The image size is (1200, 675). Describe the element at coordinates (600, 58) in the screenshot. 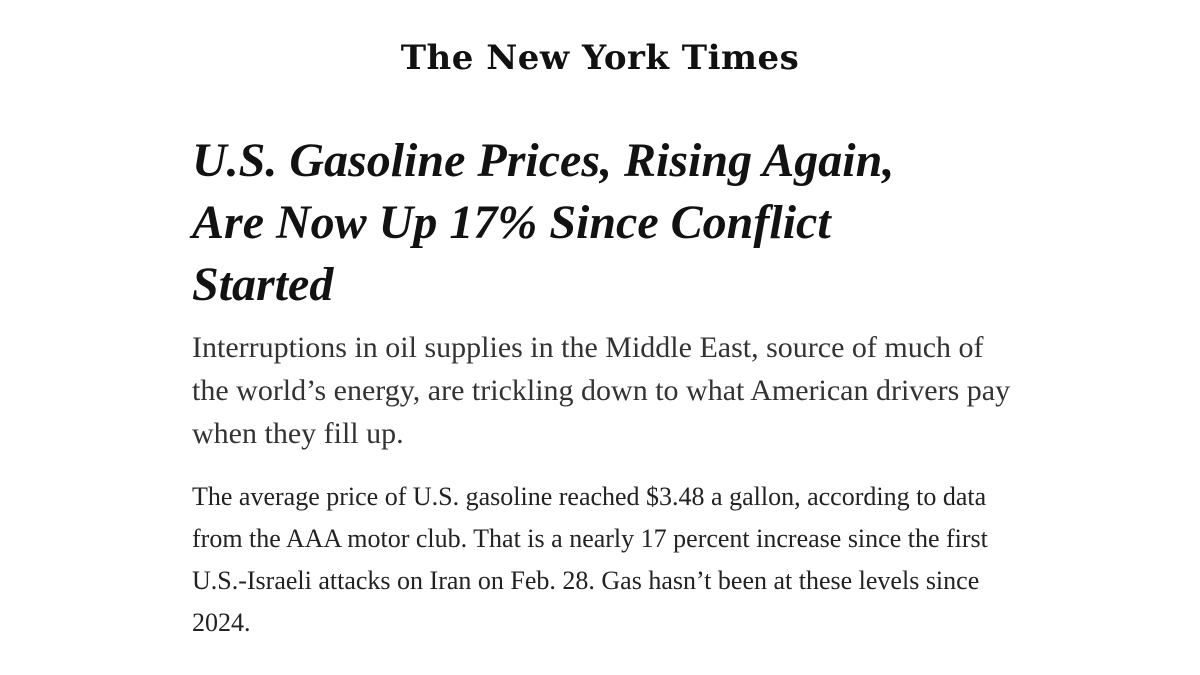

I see `nyt-logo: The New York Times` at that location.